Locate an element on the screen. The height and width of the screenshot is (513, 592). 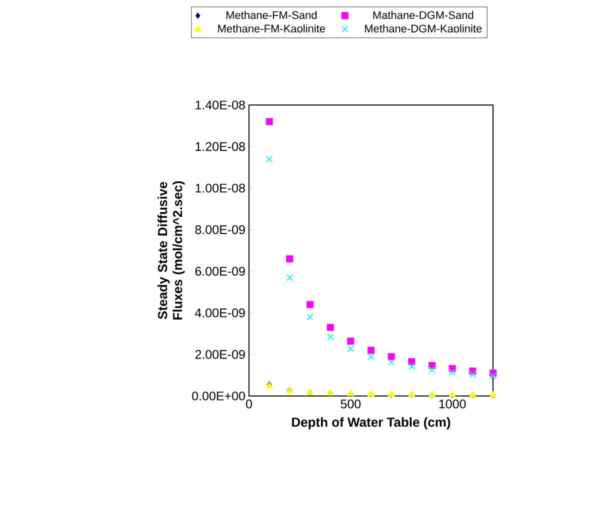
legend-label: Methane-FM-Sand is located at coordinates (271, 14).